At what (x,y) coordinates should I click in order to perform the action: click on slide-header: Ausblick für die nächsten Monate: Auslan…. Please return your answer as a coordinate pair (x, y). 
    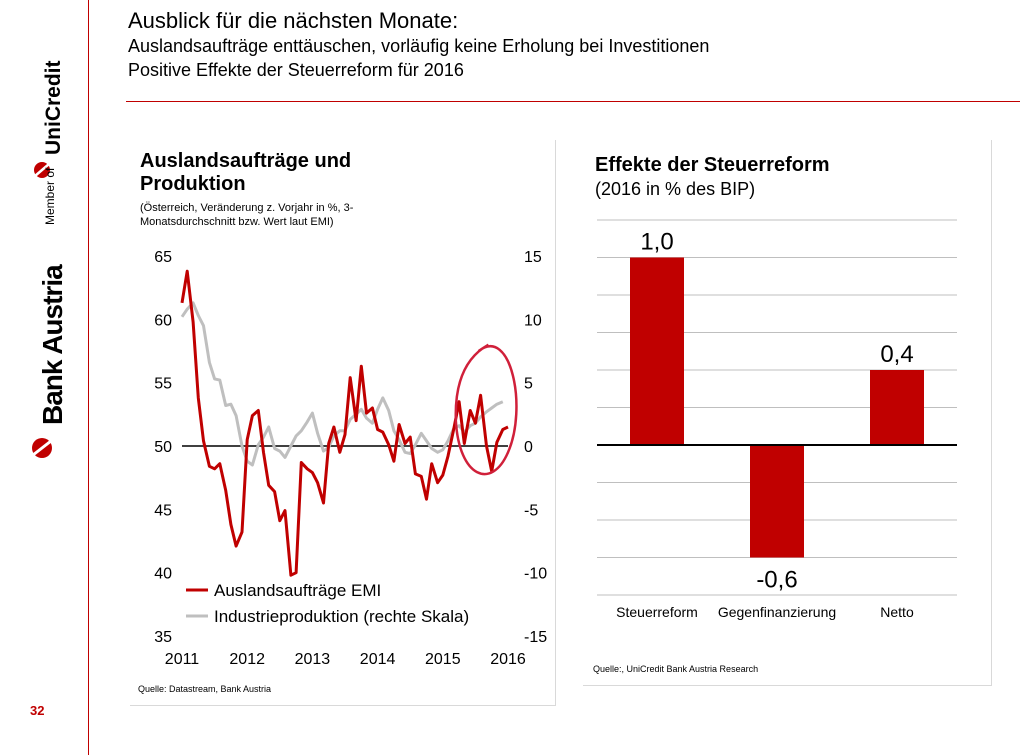
    Looking at the image, I should click on (568, 45).